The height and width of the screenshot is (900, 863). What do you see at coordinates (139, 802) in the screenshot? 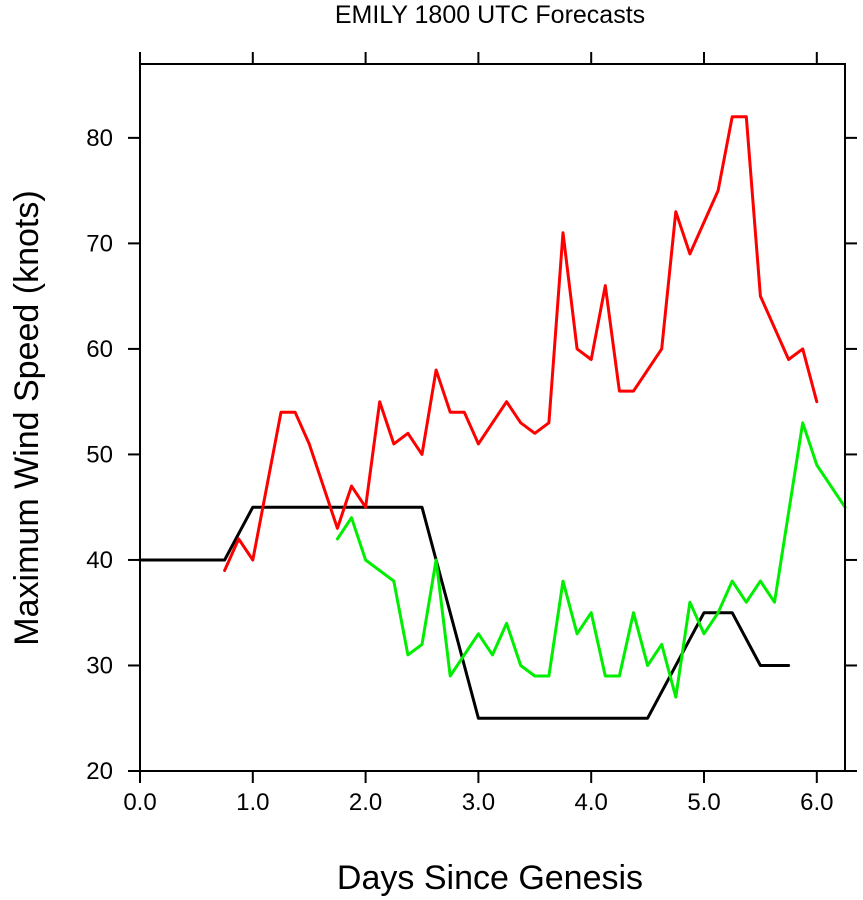
I see `x-tick-label: 0.0` at bounding box center [139, 802].